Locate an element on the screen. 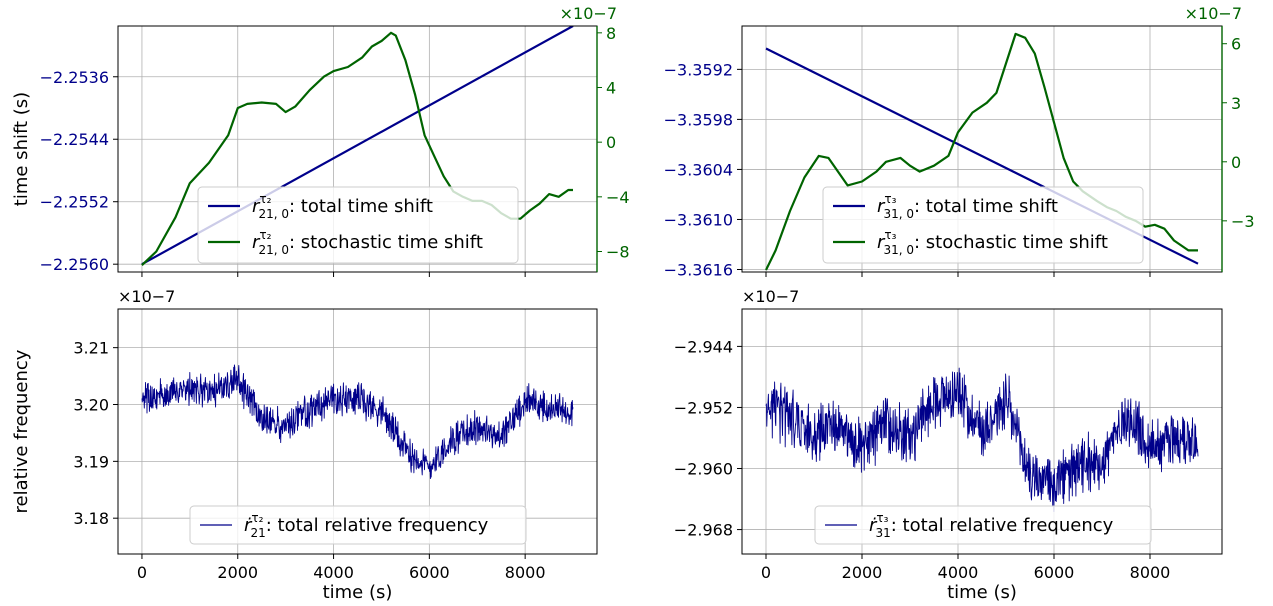 Image resolution: width=1273 pixels, height=606 pixels. y2-tick-label: −8 is located at coordinates (618, 252).